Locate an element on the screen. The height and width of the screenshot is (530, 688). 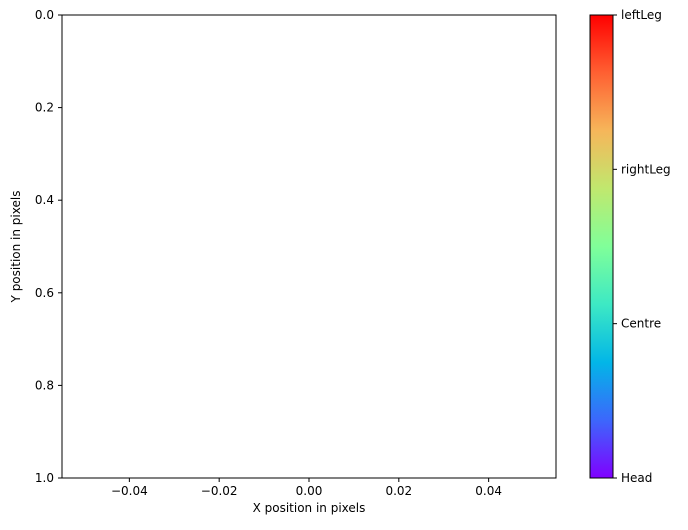
colorbar-gradient is located at coordinates (601, 246).